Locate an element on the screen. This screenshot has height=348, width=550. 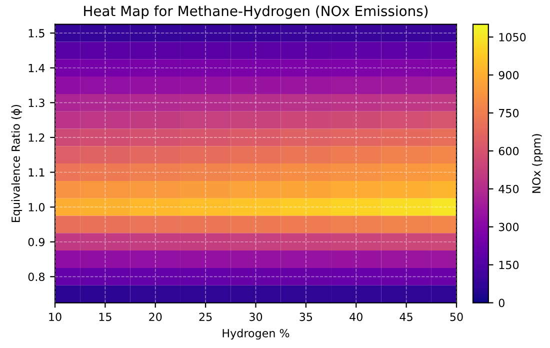
x-tick-label: 45 is located at coordinates (406, 317).